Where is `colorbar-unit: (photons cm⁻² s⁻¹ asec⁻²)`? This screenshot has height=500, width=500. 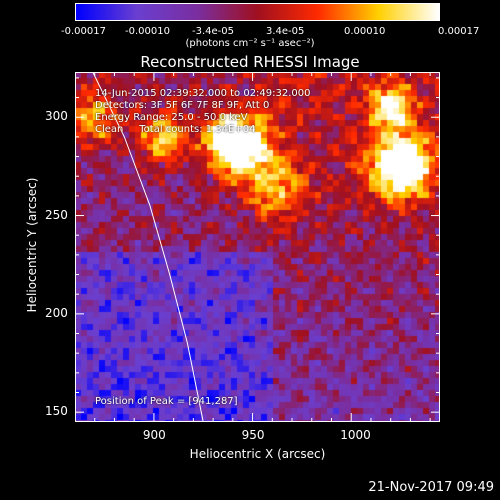
colorbar-unit: (photons cm⁻² s⁻¹ asec⁻²) is located at coordinates (250, 43).